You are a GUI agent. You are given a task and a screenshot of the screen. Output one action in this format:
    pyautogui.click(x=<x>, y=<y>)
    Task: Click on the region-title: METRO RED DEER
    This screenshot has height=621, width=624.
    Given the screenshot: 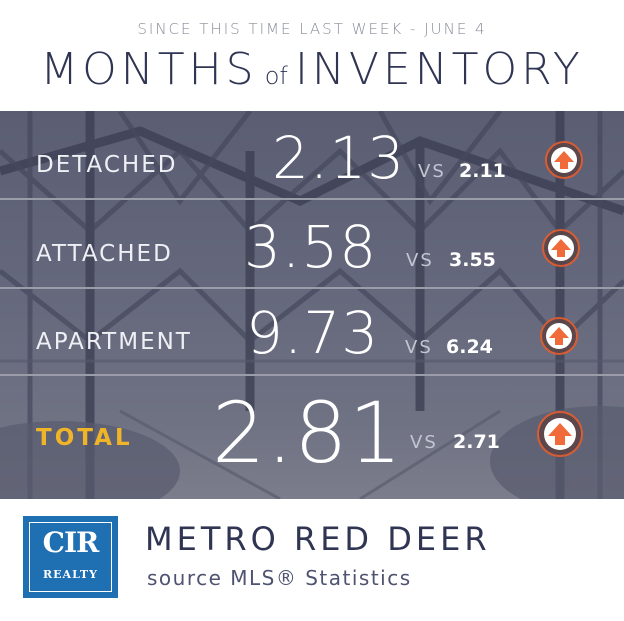 What is the action you would take?
    pyautogui.click(x=318, y=539)
    